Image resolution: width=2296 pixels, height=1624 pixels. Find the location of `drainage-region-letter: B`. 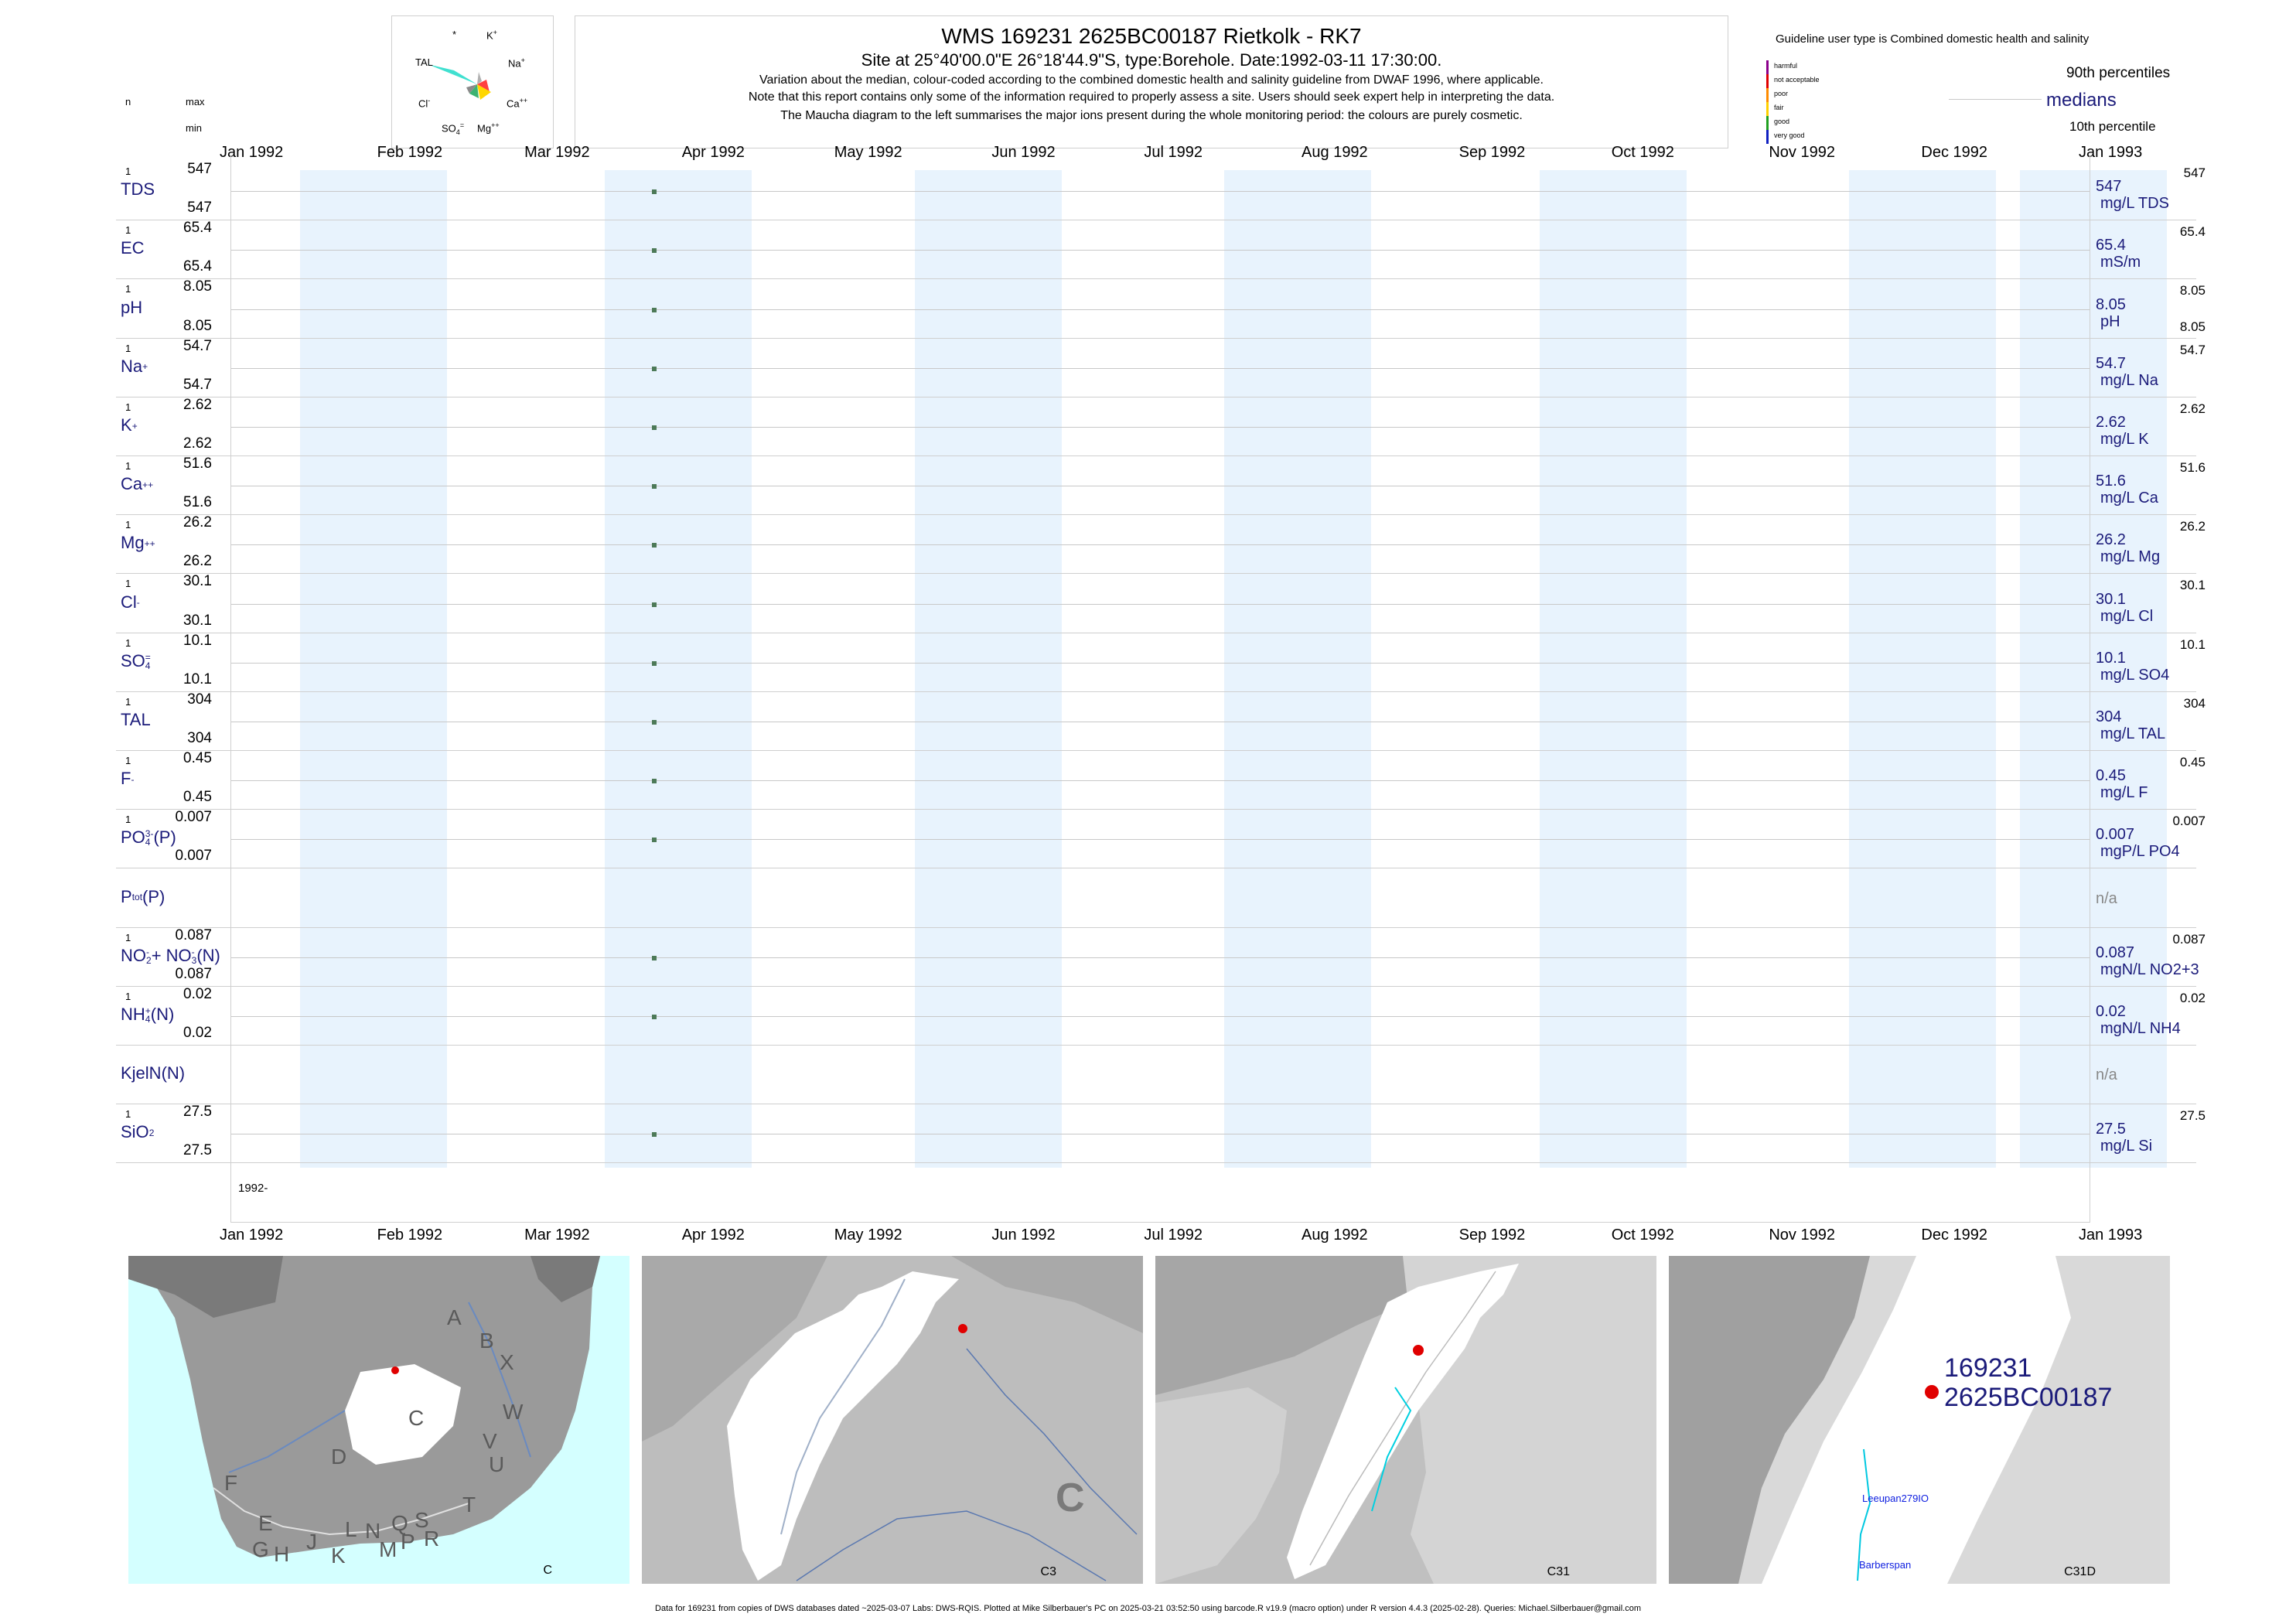

drainage-region-letter: B is located at coordinates (486, 1341).